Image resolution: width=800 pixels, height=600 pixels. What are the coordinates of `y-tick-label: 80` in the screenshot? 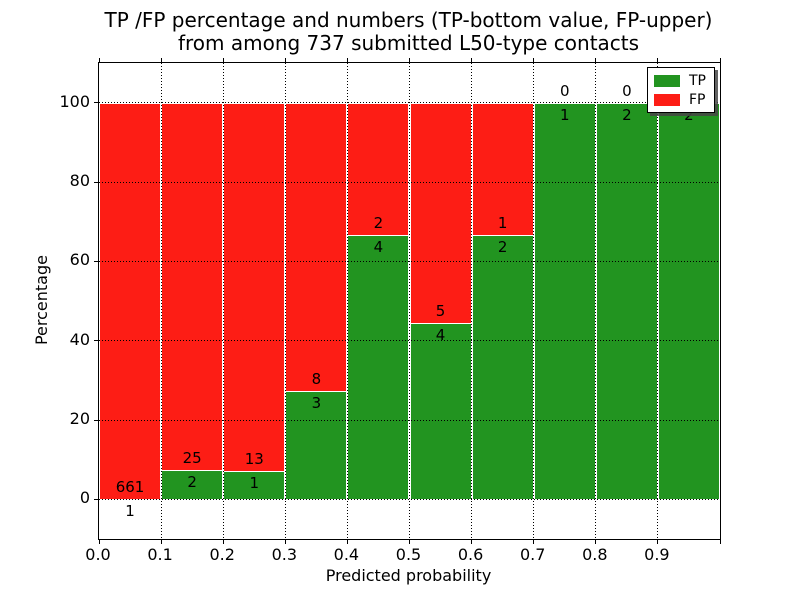 It's located at (79, 180).